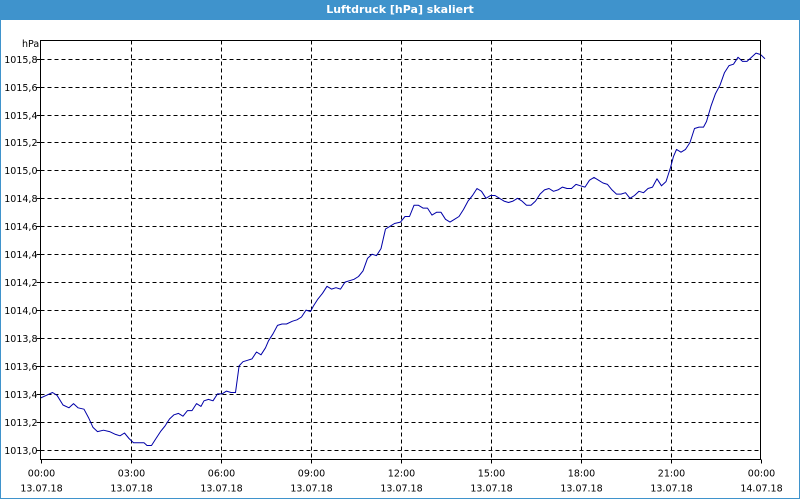 The width and height of the screenshot is (800, 500). Describe the element at coordinates (20, 451) in the screenshot. I see `y-tick-label: 1013,0` at that location.